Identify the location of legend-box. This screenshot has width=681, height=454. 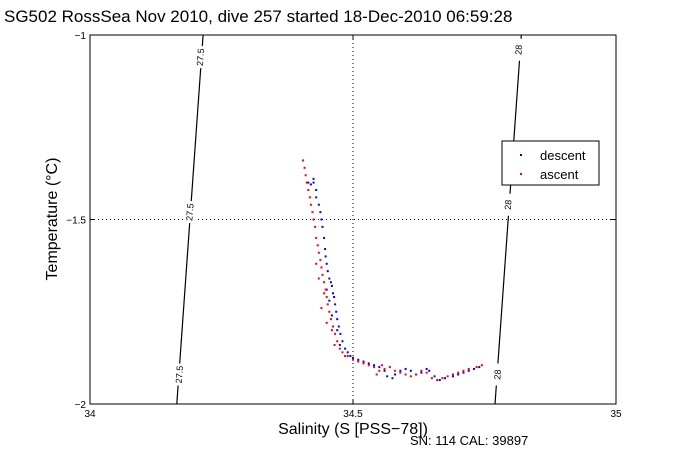
(550, 163).